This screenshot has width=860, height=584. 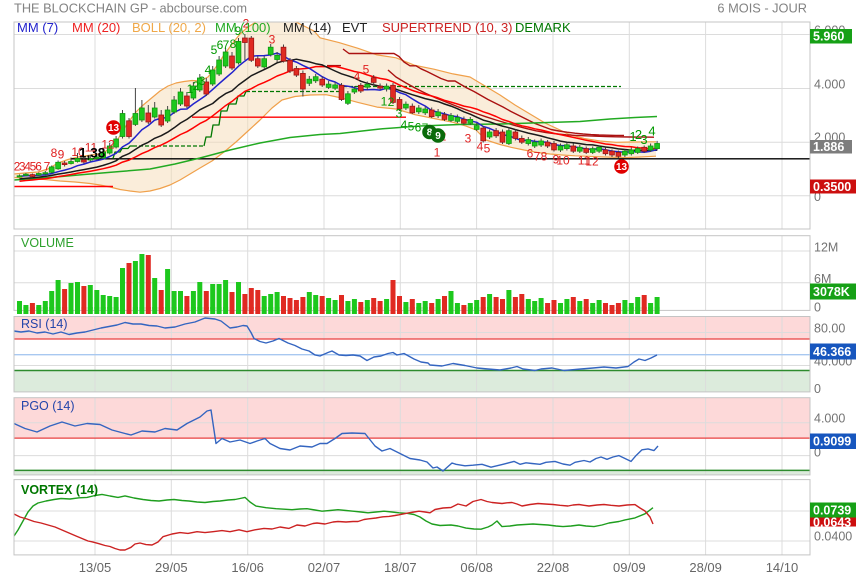 What do you see at coordinates (169, 27) in the screenshot?
I see `svg-text: BOLL (20, 2)` at bounding box center [169, 27].